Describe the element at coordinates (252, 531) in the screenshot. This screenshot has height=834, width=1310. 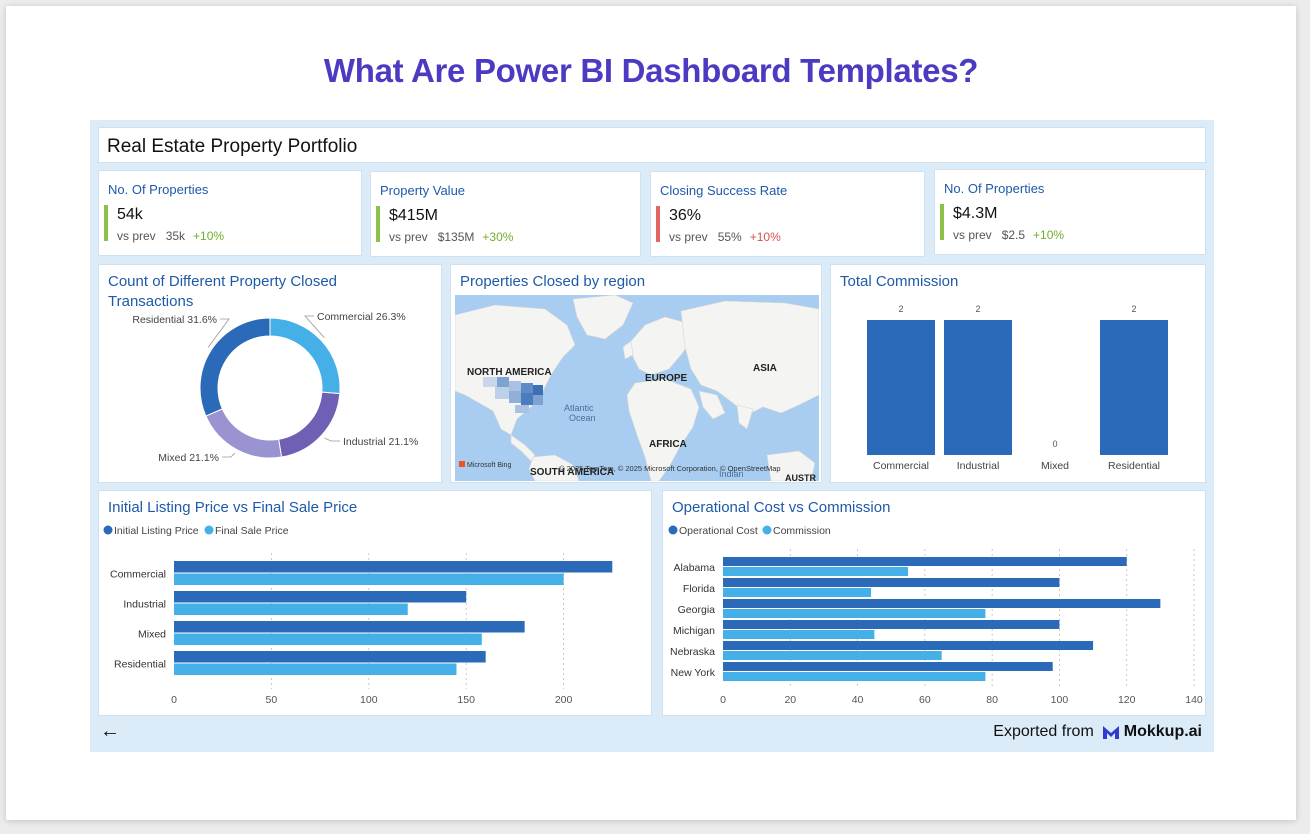
I see `legend-label: Final Sale Price` at that location.